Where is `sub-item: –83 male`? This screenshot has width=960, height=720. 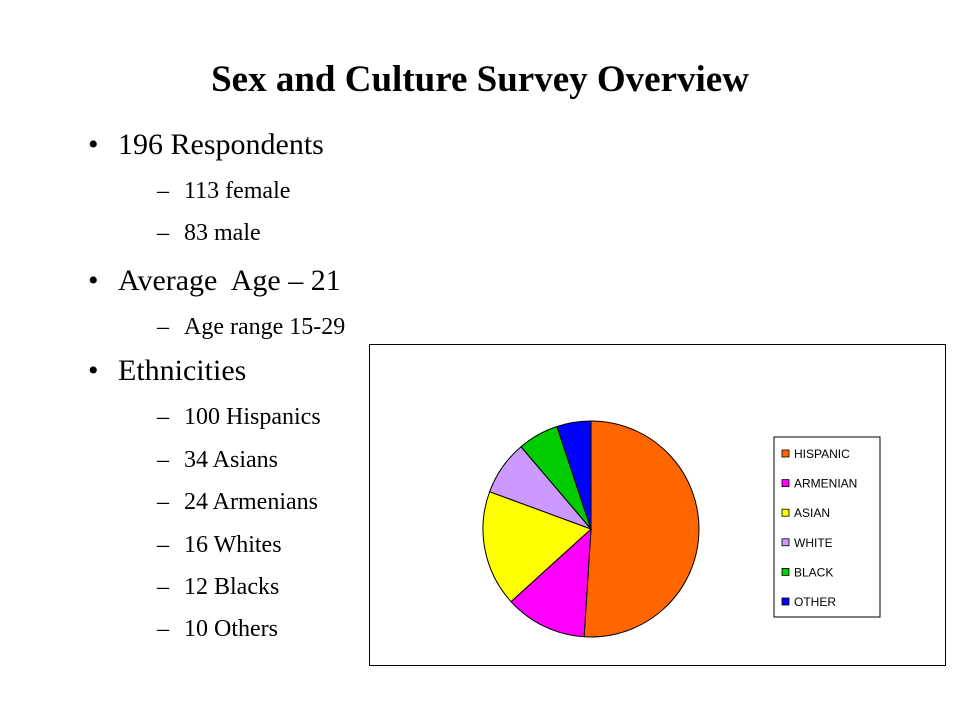 sub-item: –83 male is located at coordinates (209, 233).